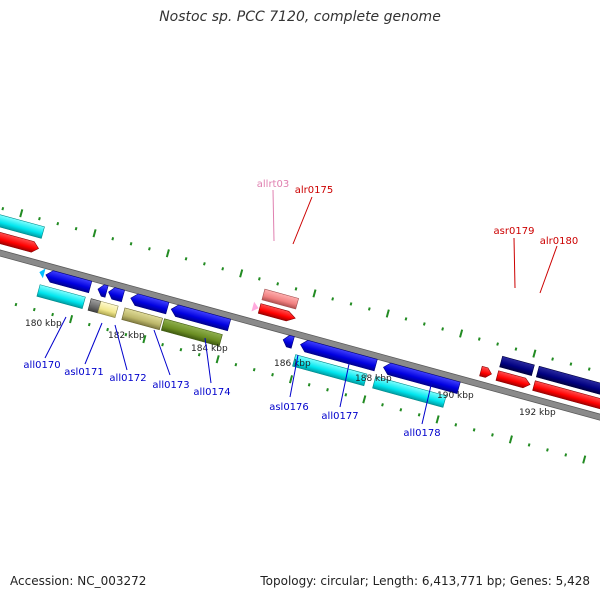 The width and height of the screenshot is (600, 600). What do you see at coordinates (103, 291) in the screenshot?
I see `gene-asl0171` at bounding box center [103, 291].